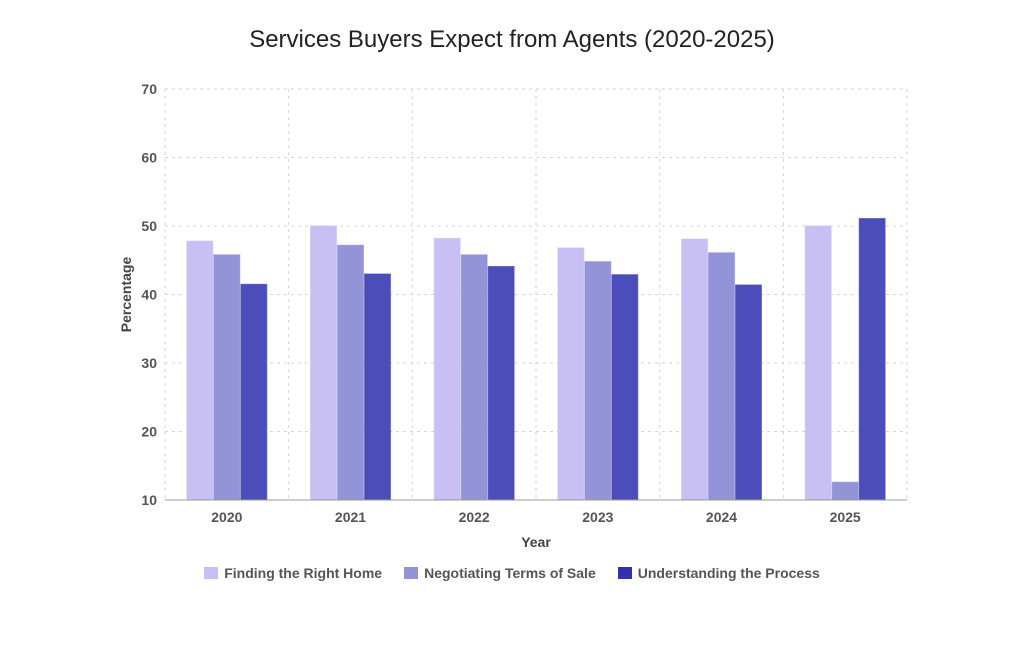 The width and height of the screenshot is (1024, 652). I want to click on y-axis-label: Percentage, so click(126, 295).